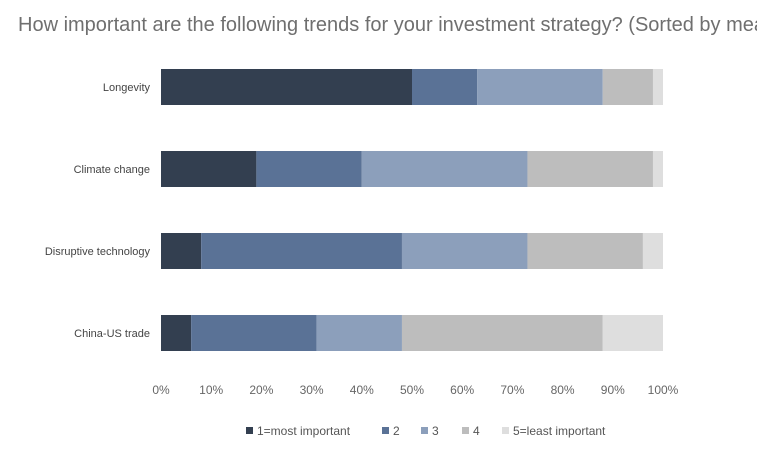 The image size is (757, 469). What do you see at coordinates (396, 431) in the screenshot?
I see `legend-label: 2` at bounding box center [396, 431].